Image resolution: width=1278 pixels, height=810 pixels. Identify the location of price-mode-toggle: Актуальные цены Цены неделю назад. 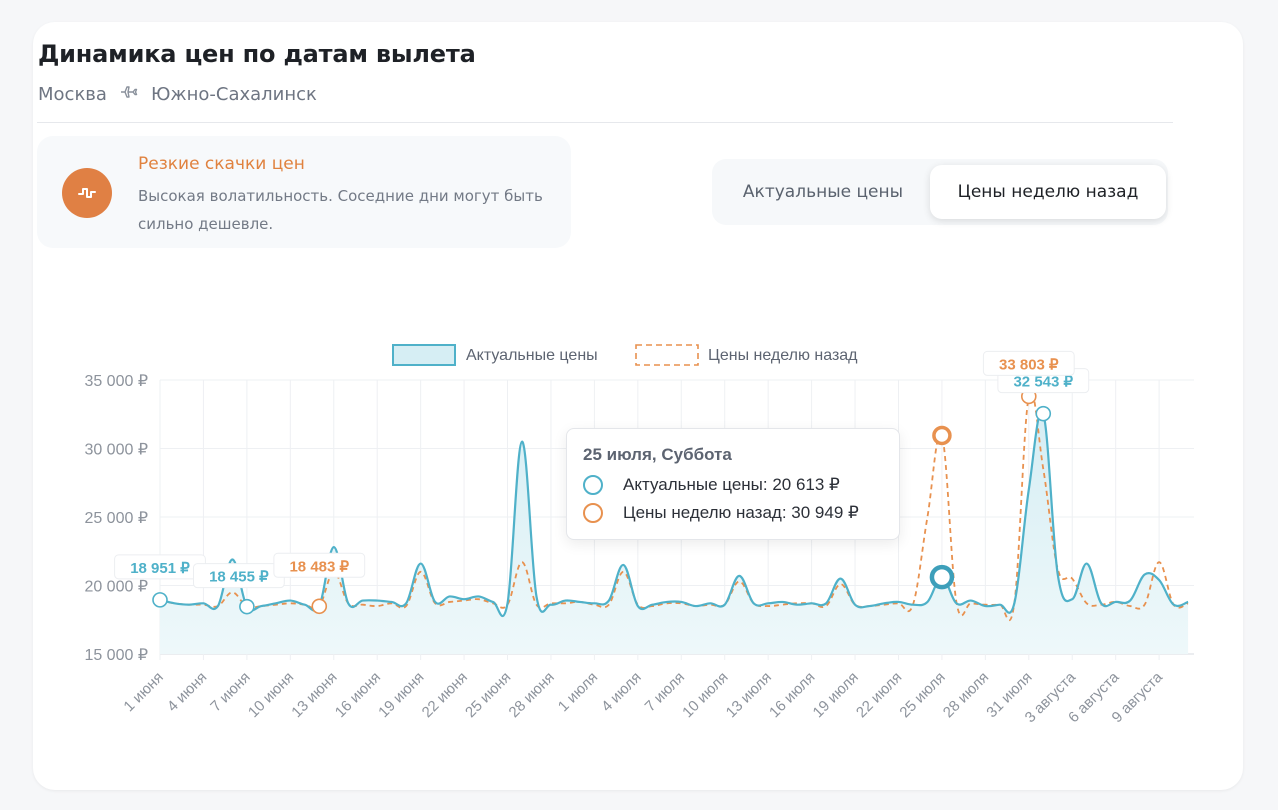
(940, 192).